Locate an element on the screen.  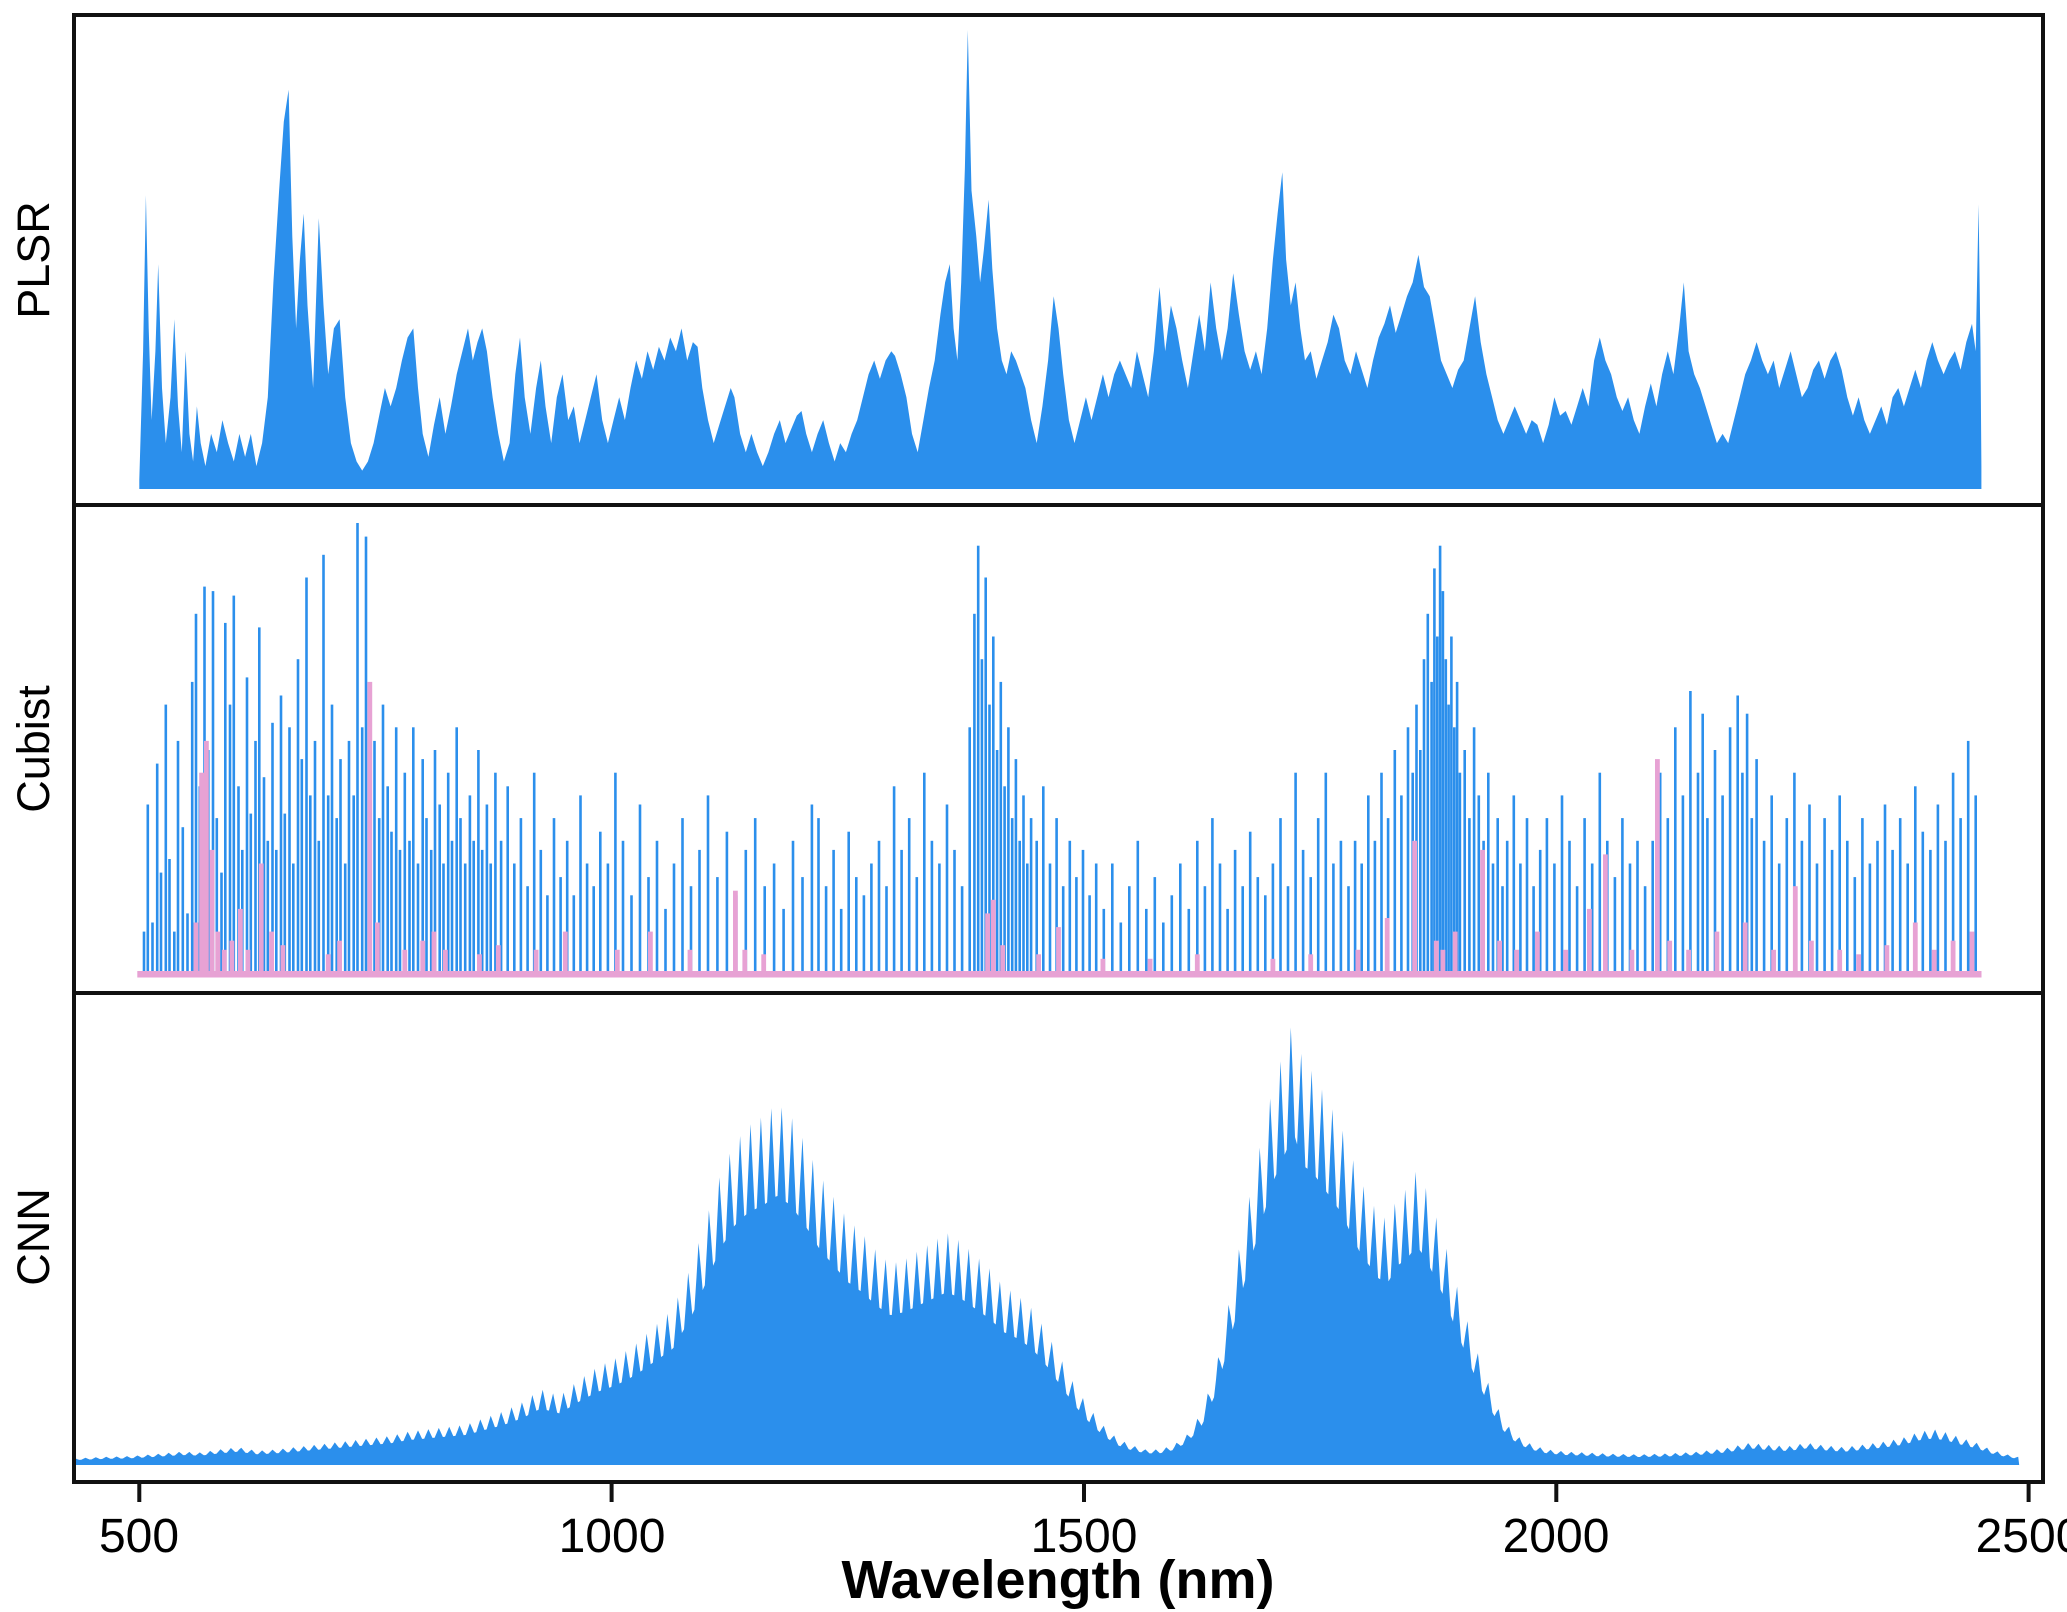
x-tick-label-2500: 2500 is located at coordinates (2021, 1536).